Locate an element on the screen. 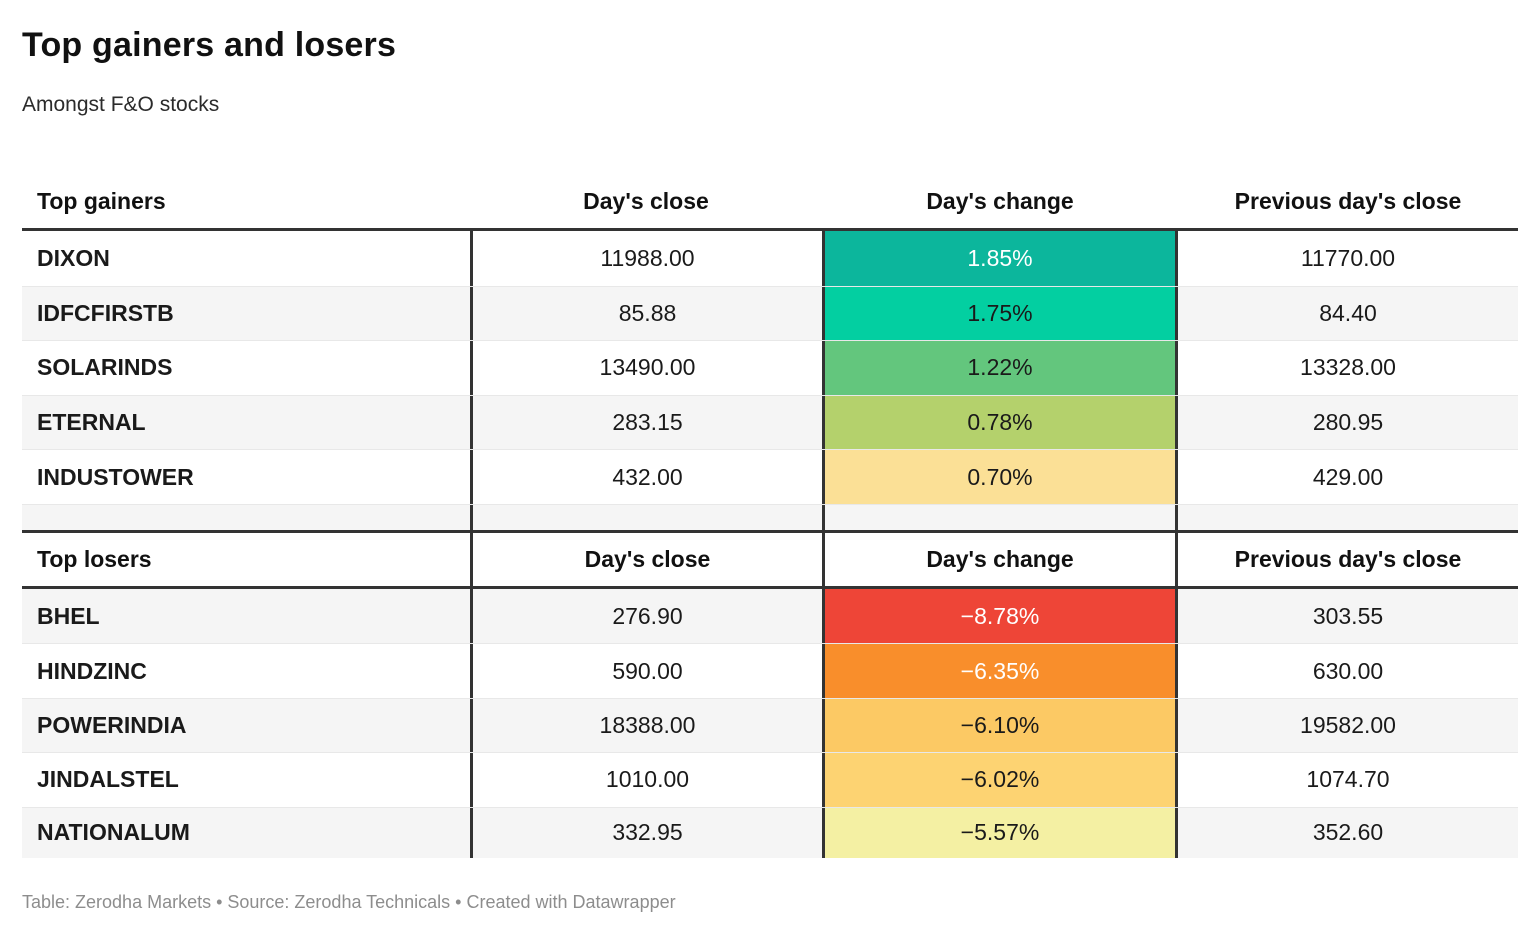  page-subtitle: Amongst F&O stocks is located at coordinates (121, 104).